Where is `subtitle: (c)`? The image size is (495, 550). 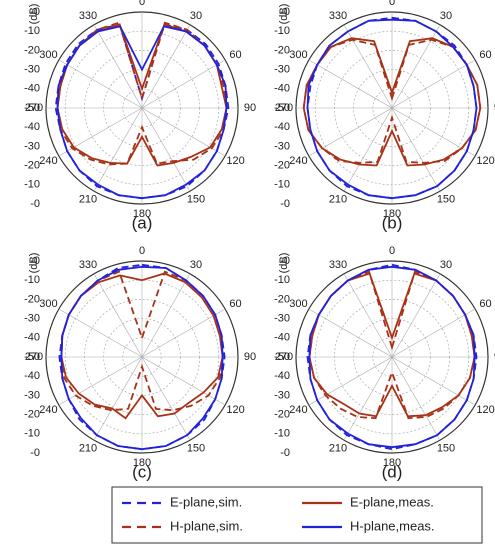
subtitle: (c) is located at coordinates (142, 471).